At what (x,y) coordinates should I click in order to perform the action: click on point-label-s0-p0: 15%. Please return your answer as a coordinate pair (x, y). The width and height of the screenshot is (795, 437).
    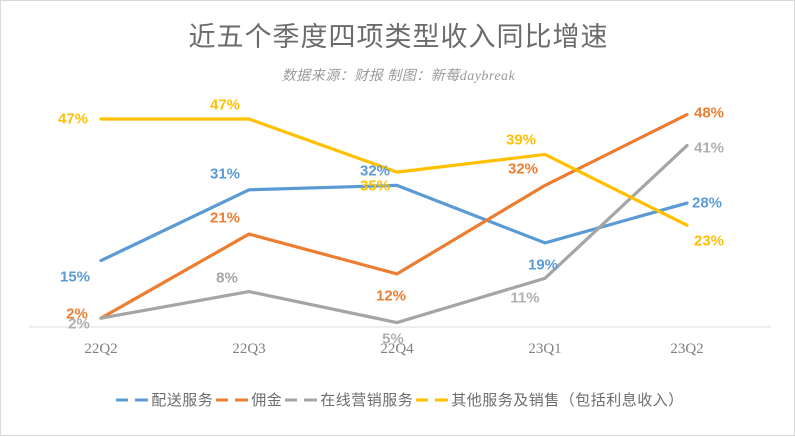
    Looking at the image, I should click on (75, 277).